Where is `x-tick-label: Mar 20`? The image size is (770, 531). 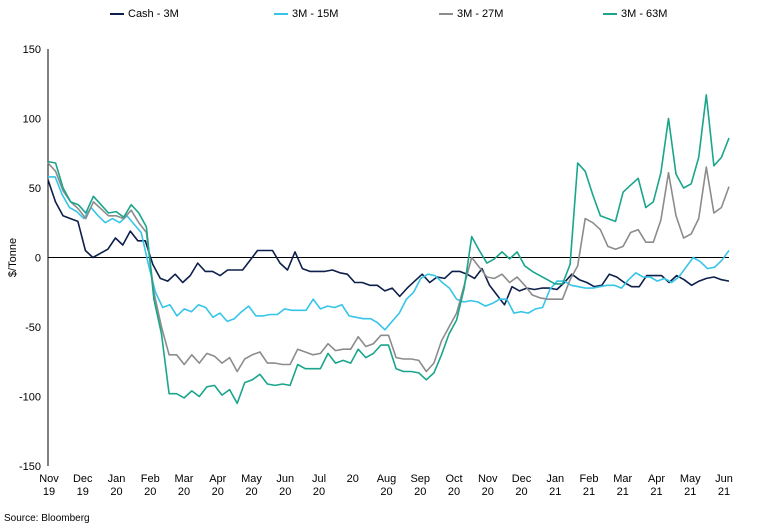 x-tick-label: Mar 20 is located at coordinates (184, 485).